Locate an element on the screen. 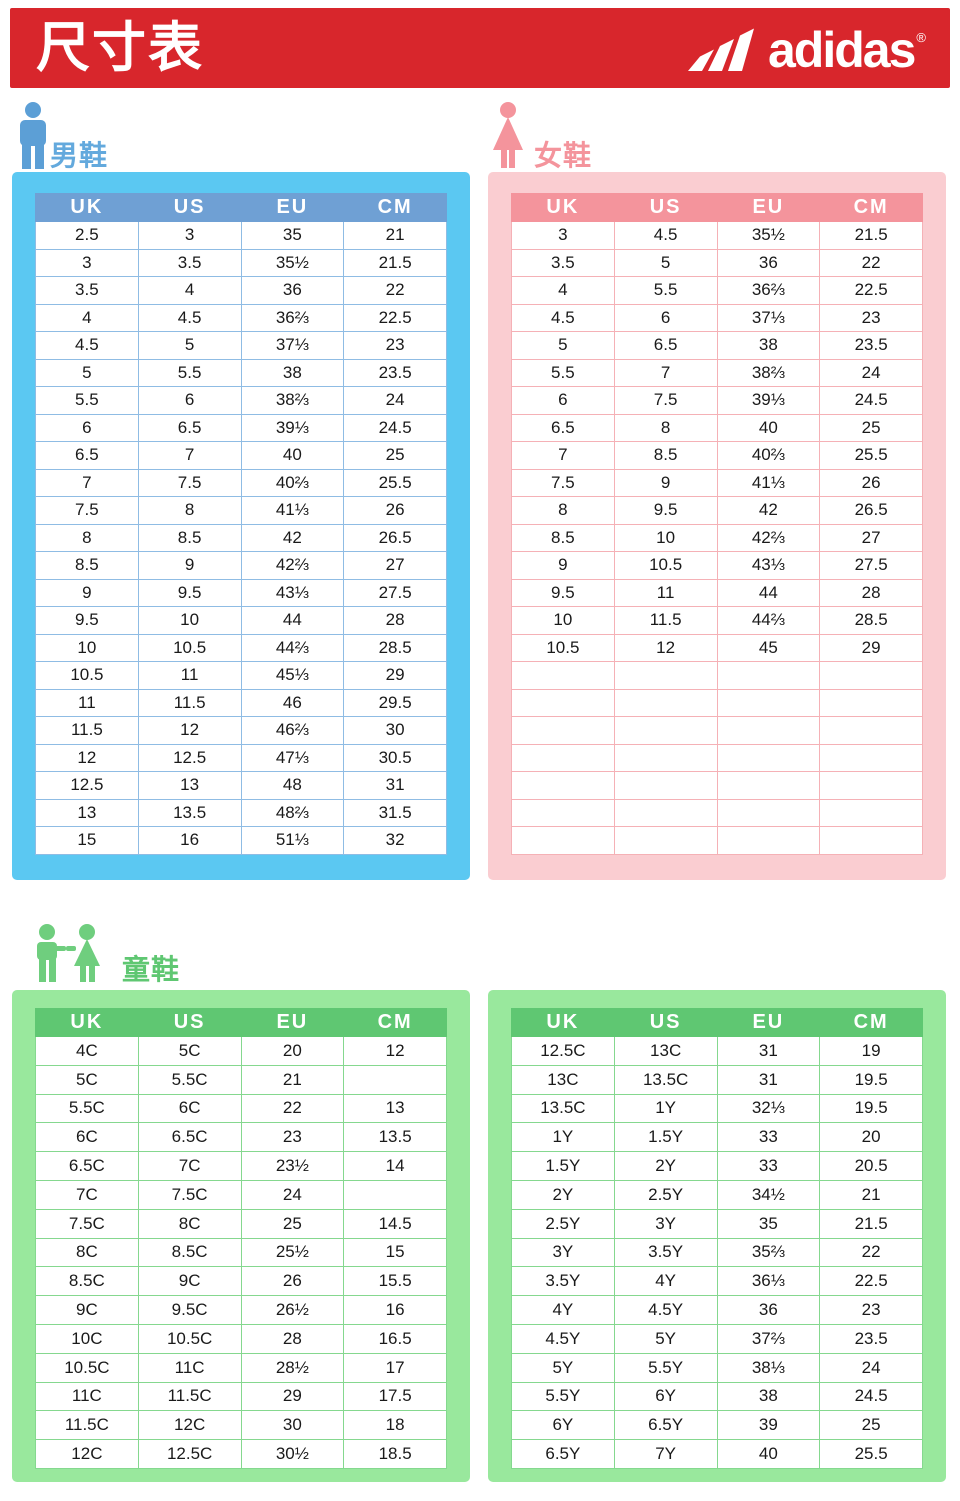 Image resolution: width=960 pixels, height=1501 pixels. table-cell: 11.5C is located at coordinates (87, 1425).